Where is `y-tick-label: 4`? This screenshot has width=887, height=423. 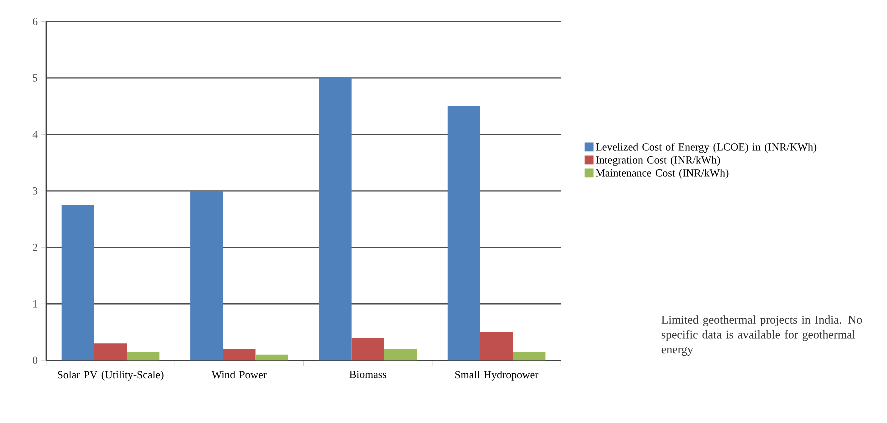
y-tick-label: 4 is located at coordinates (35, 134).